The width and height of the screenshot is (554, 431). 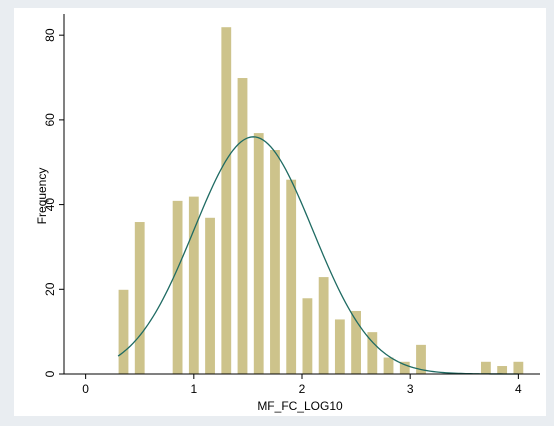 What do you see at coordinates (410, 389) in the screenshot?
I see `x-tick-label: 3` at bounding box center [410, 389].